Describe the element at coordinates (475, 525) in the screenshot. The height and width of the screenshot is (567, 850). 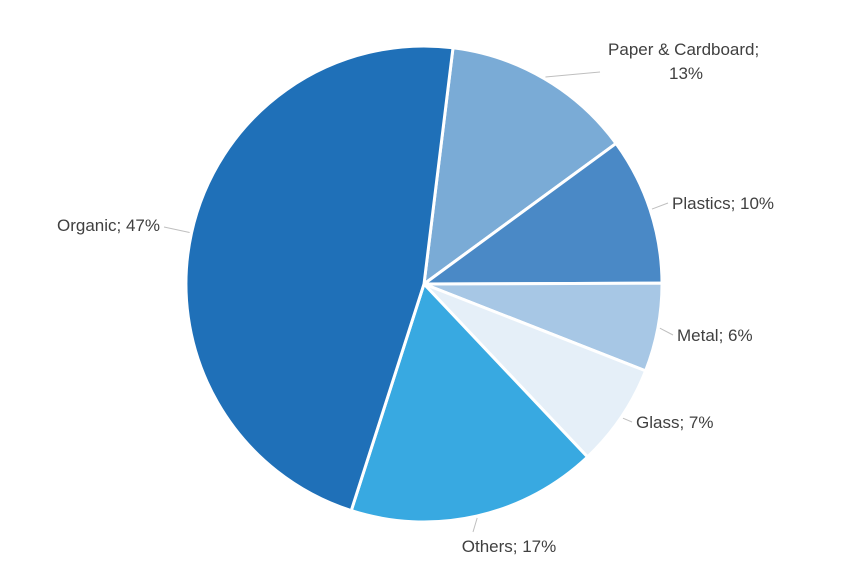
I see `leader-line-others` at that location.